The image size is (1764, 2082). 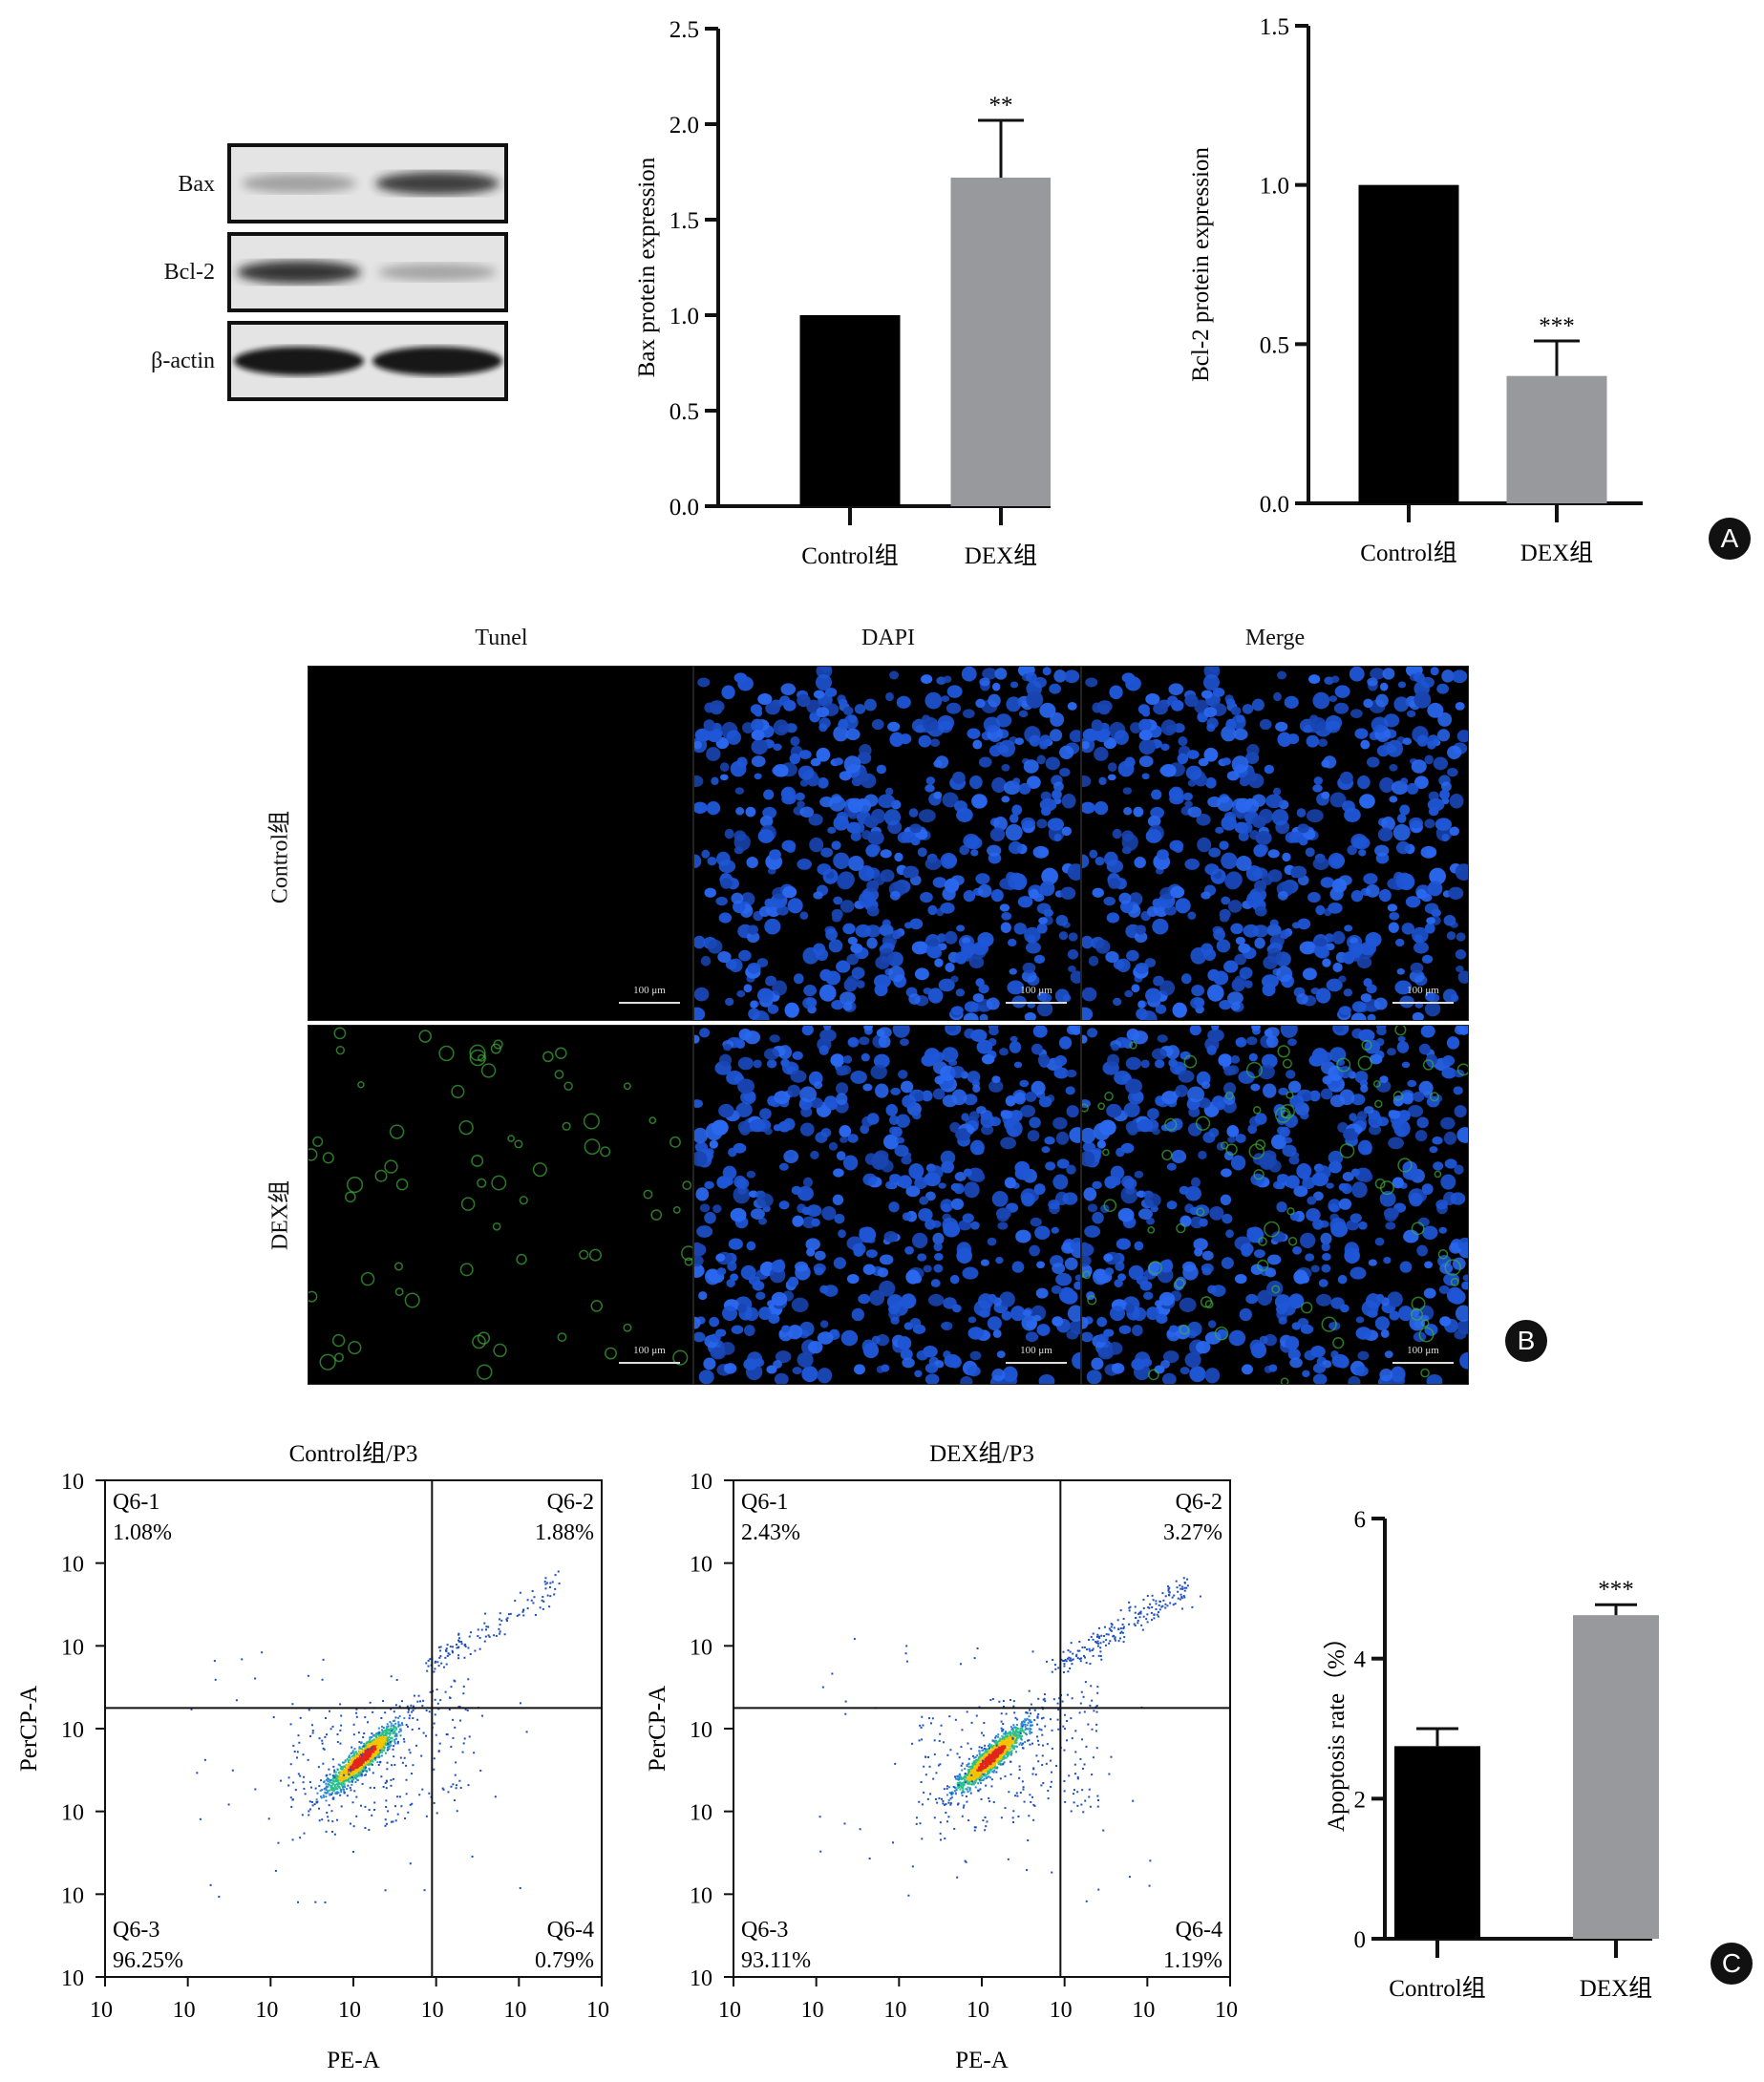 I want to click on wb-label-actin: β-actin, so click(x=183, y=361).